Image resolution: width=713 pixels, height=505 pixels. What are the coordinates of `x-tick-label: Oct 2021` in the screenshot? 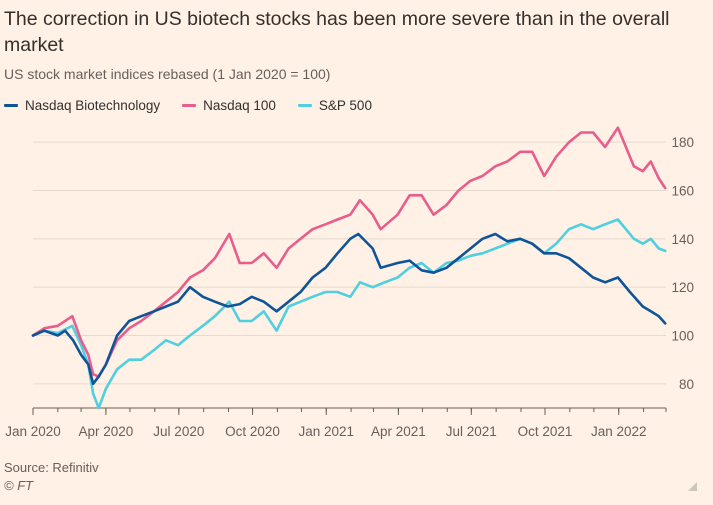 It's located at (545, 431).